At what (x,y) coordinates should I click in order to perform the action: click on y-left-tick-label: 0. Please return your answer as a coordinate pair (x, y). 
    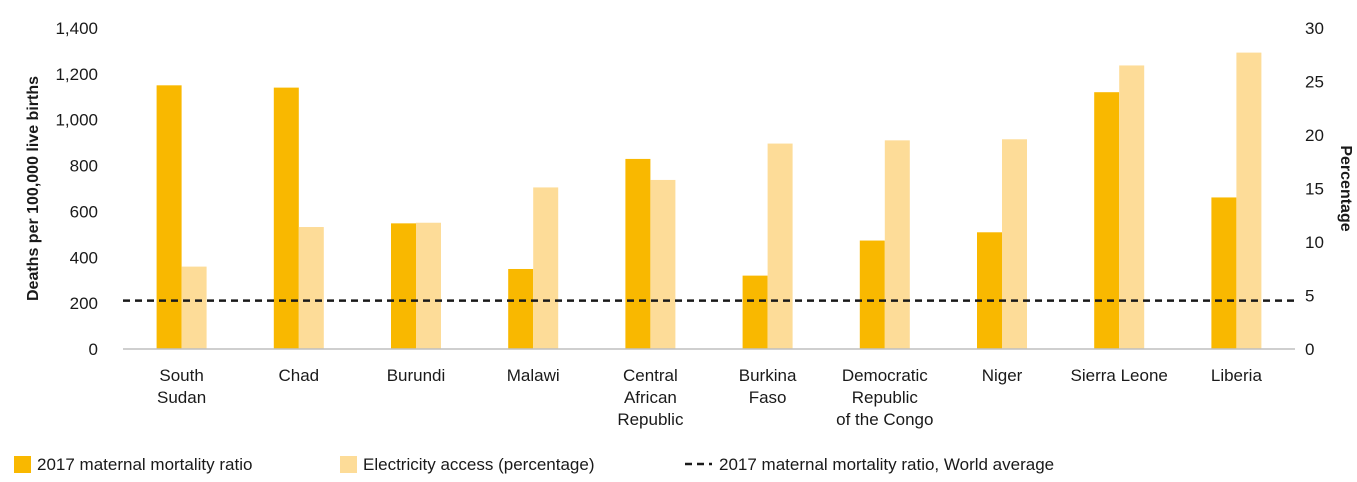
    Looking at the image, I should click on (93, 349).